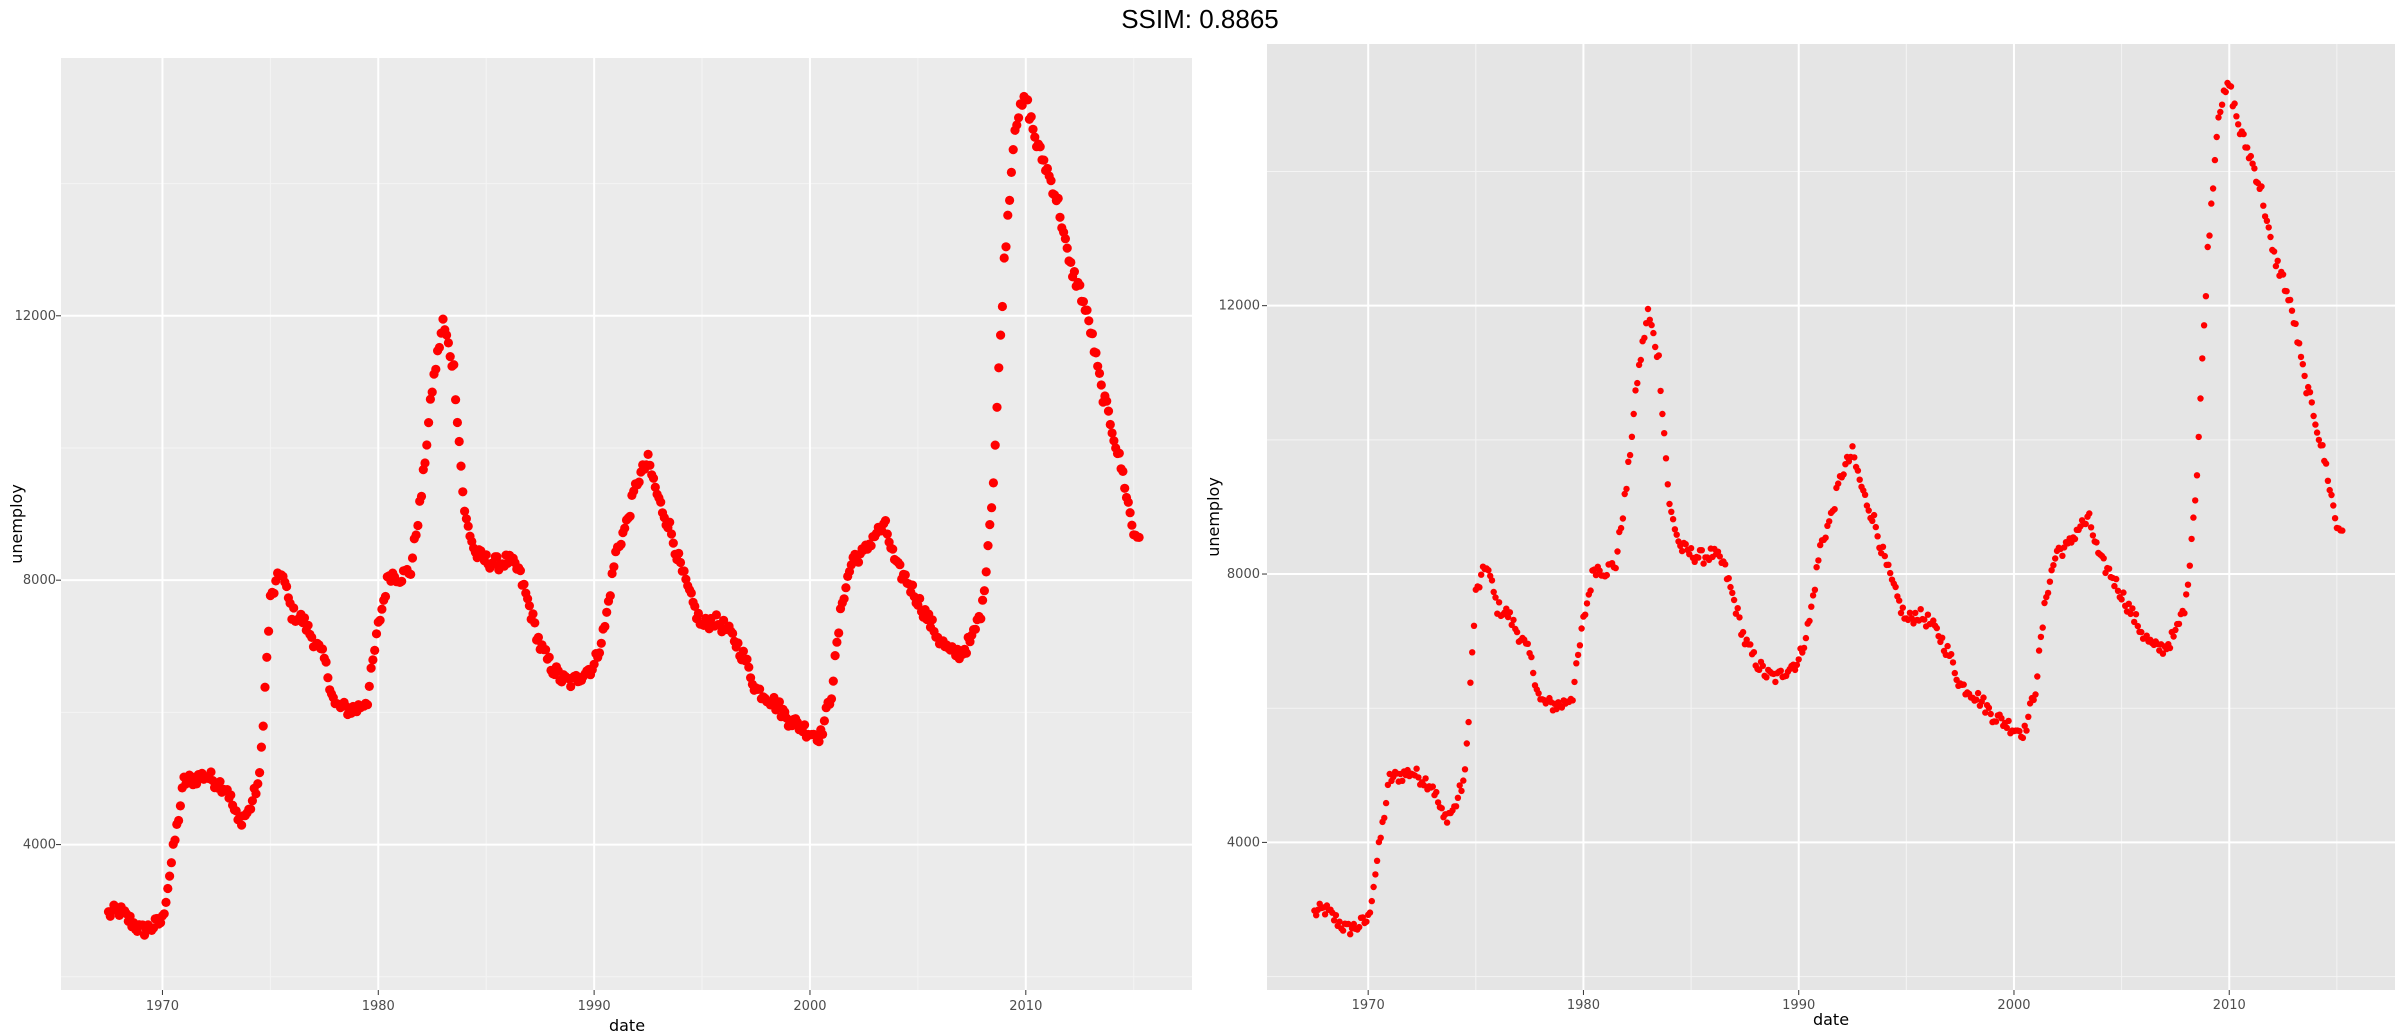 The image size is (2400, 1034). What do you see at coordinates (1239, 306) in the screenshot?
I see `y-tick-label: 12000` at bounding box center [1239, 306].